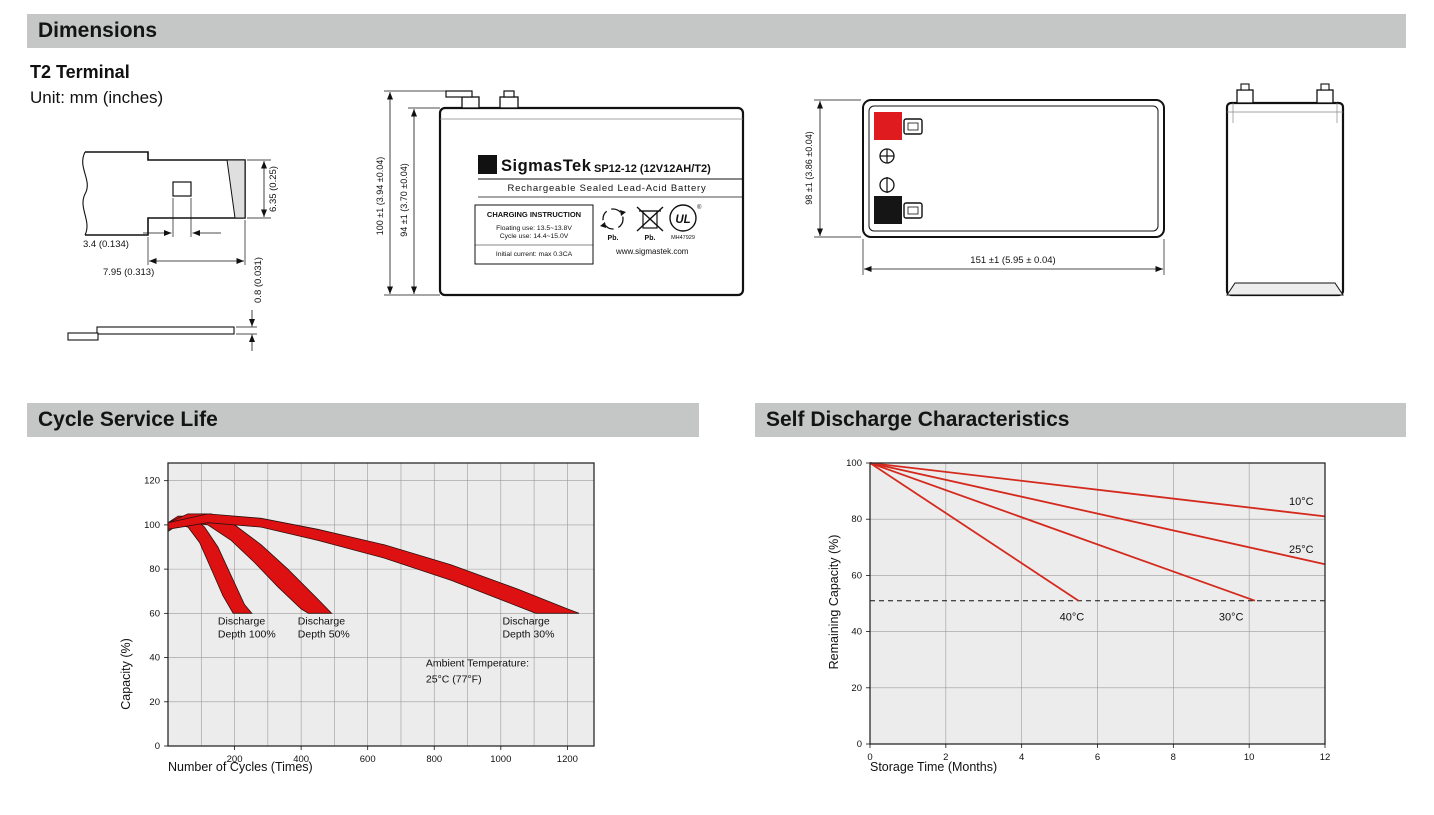 The width and height of the screenshot is (1434, 815). What do you see at coordinates (1097, 757) in the screenshot?
I see `svg-text: 6` at bounding box center [1097, 757].